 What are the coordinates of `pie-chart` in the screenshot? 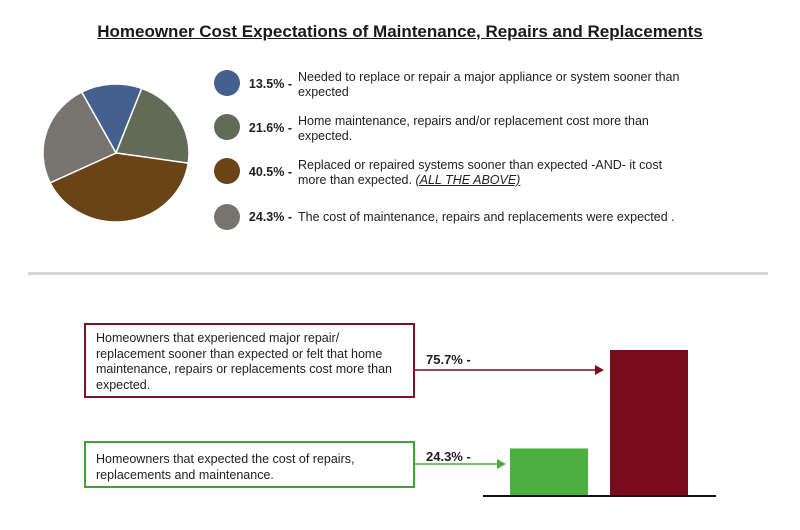 It's located at (116, 153).